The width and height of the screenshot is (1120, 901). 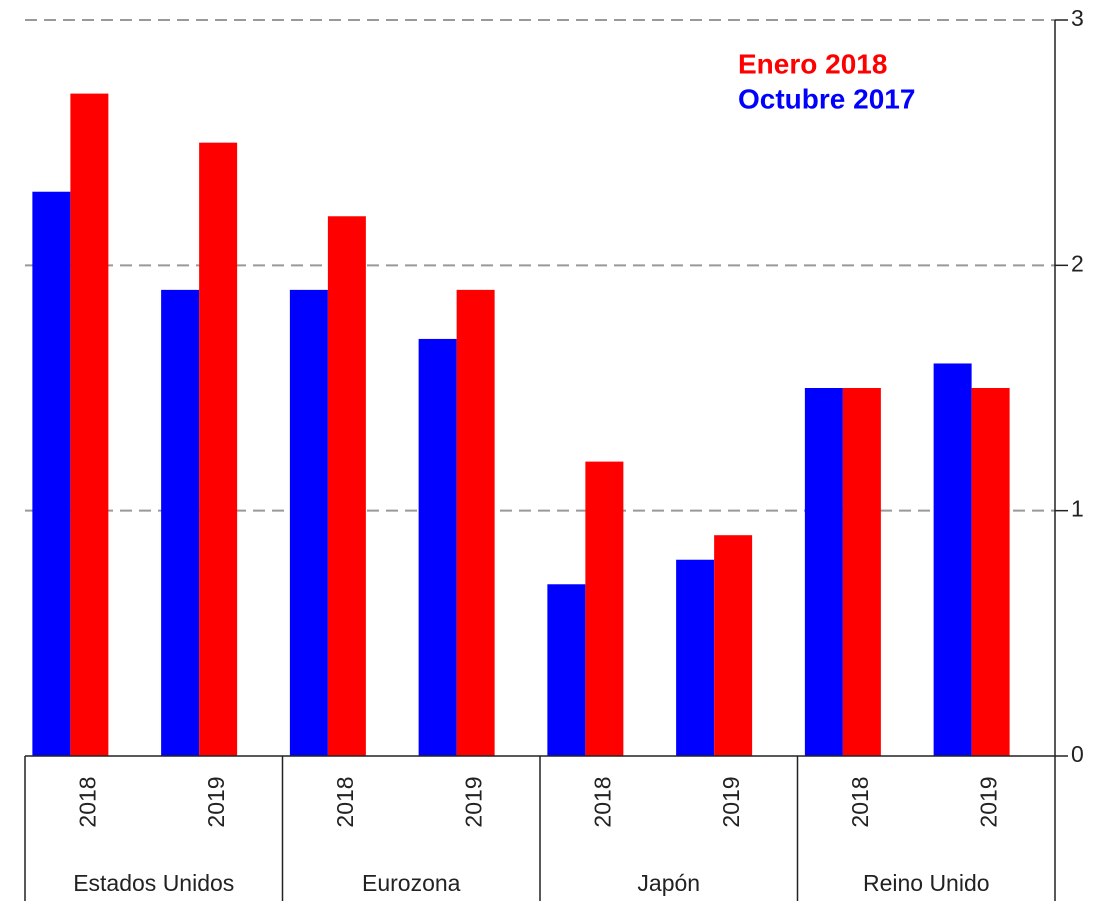 I want to click on y-tick-label: 0, so click(x=1077, y=754).